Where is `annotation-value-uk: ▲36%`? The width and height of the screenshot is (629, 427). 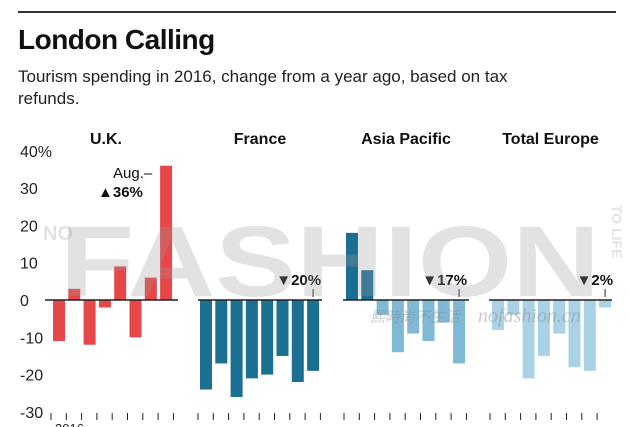 annotation-value-uk: ▲36% is located at coordinates (120, 192).